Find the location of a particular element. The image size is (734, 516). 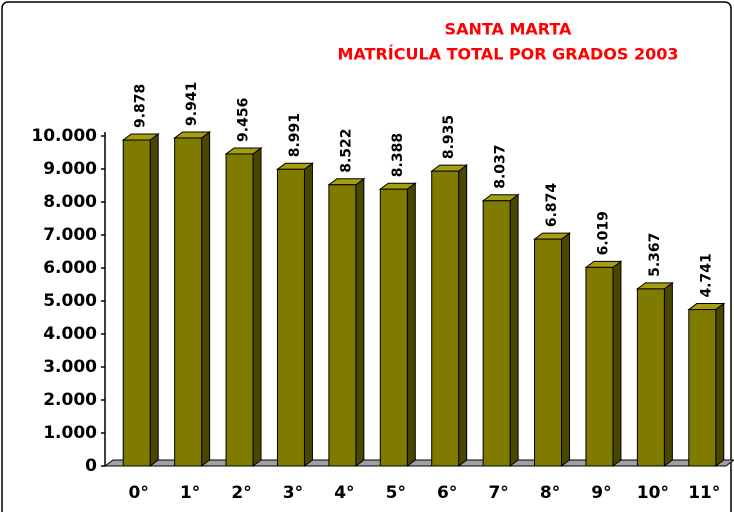

value-label: 8.522 is located at coordinates (346, 150).